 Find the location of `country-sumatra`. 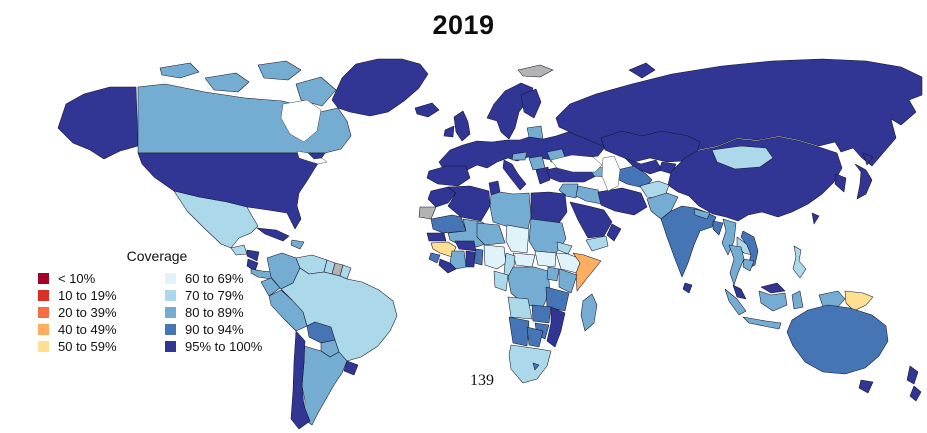

country-sumatra is located at coordinates (735, 302).